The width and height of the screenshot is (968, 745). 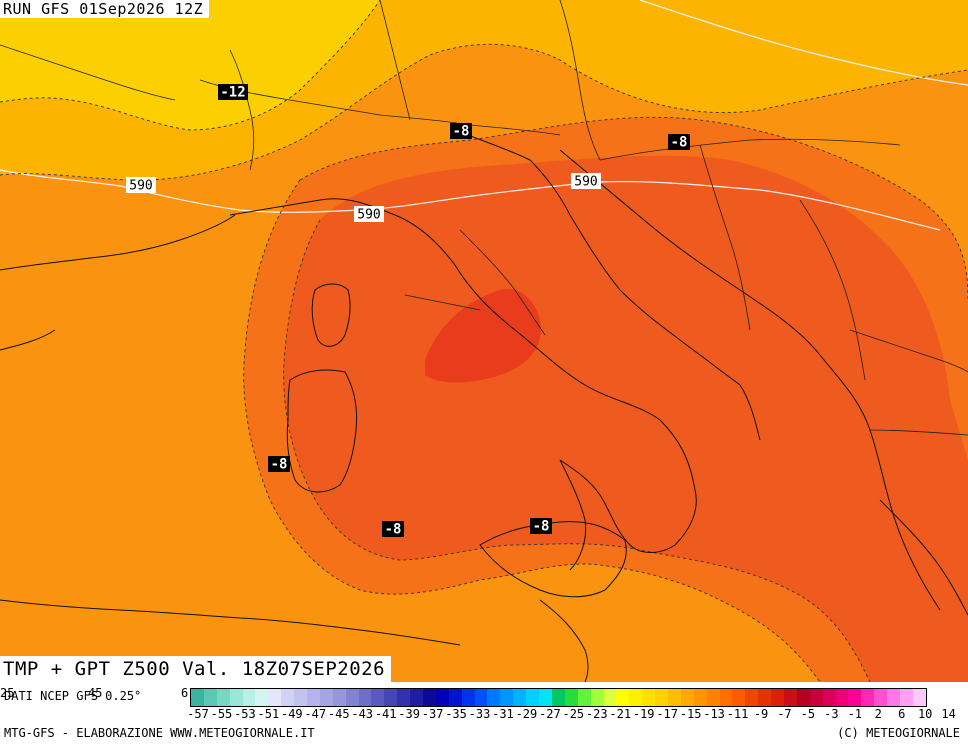 What do you see at coordinates (456, 714) in the screenshot?
I see `scale-tick-label: -35` at bounding box center [456, 714].